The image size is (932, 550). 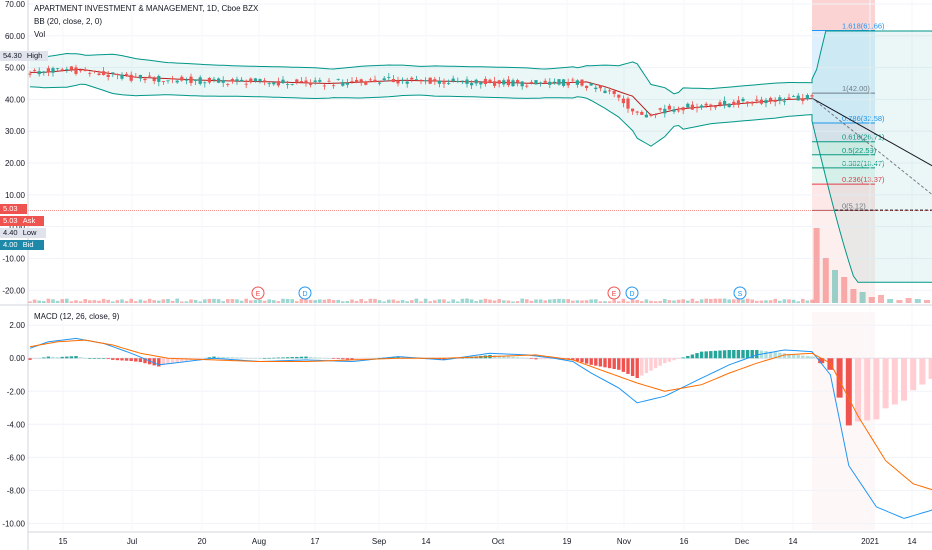 What do you see at coordinates (379, 541) in the screenshot?
I see `time-axis-label: Sep` at bounding box center [379, 541].